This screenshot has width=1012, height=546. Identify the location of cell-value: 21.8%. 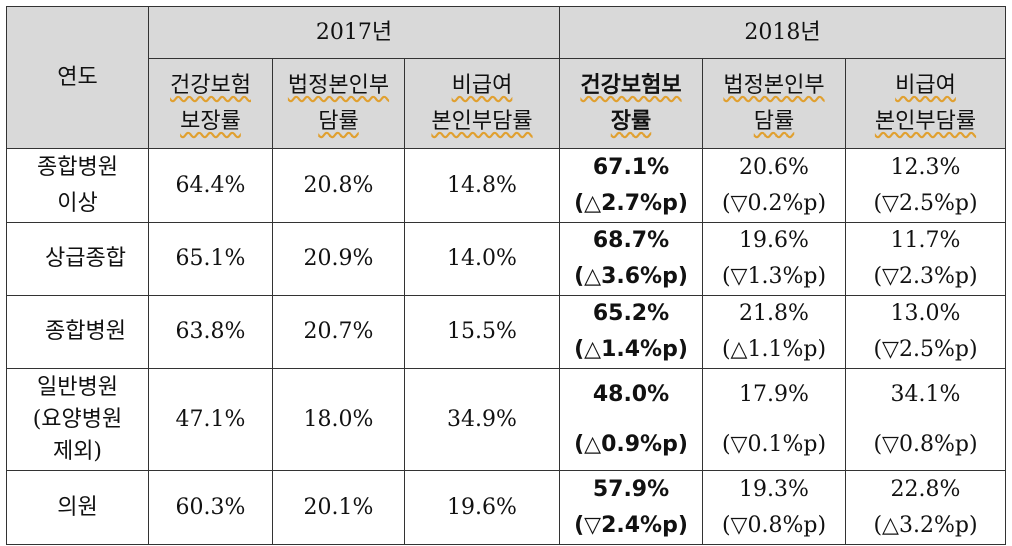
(774, 313).